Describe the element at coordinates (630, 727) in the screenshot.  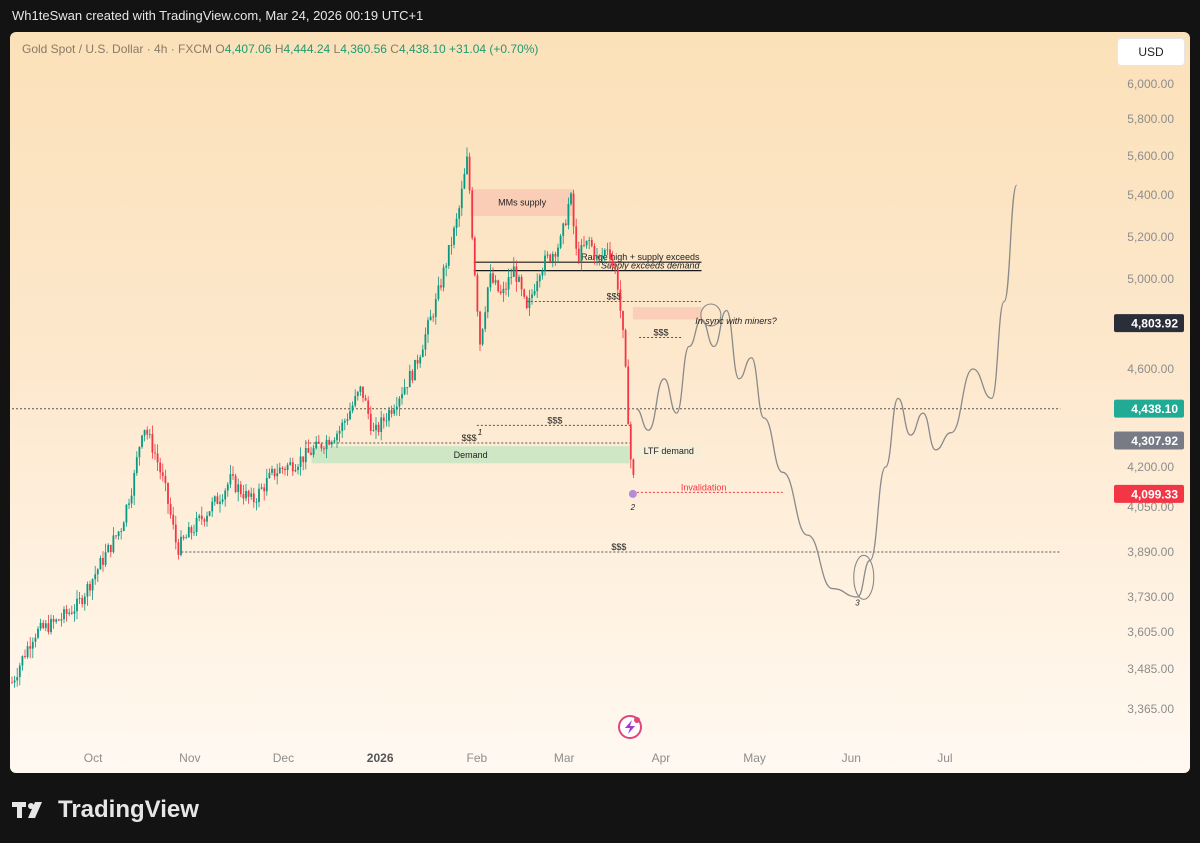
I see `lightning-icon` at that location.